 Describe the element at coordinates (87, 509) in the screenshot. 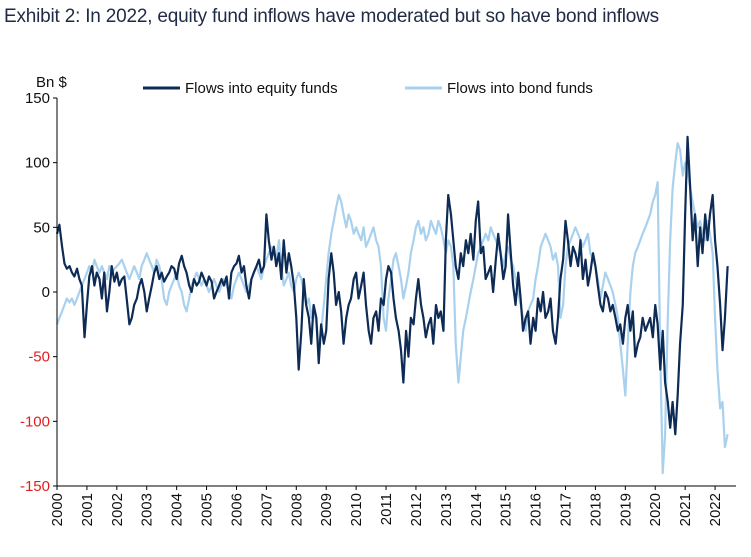

I see `x-tick-label: 2001` at that location.